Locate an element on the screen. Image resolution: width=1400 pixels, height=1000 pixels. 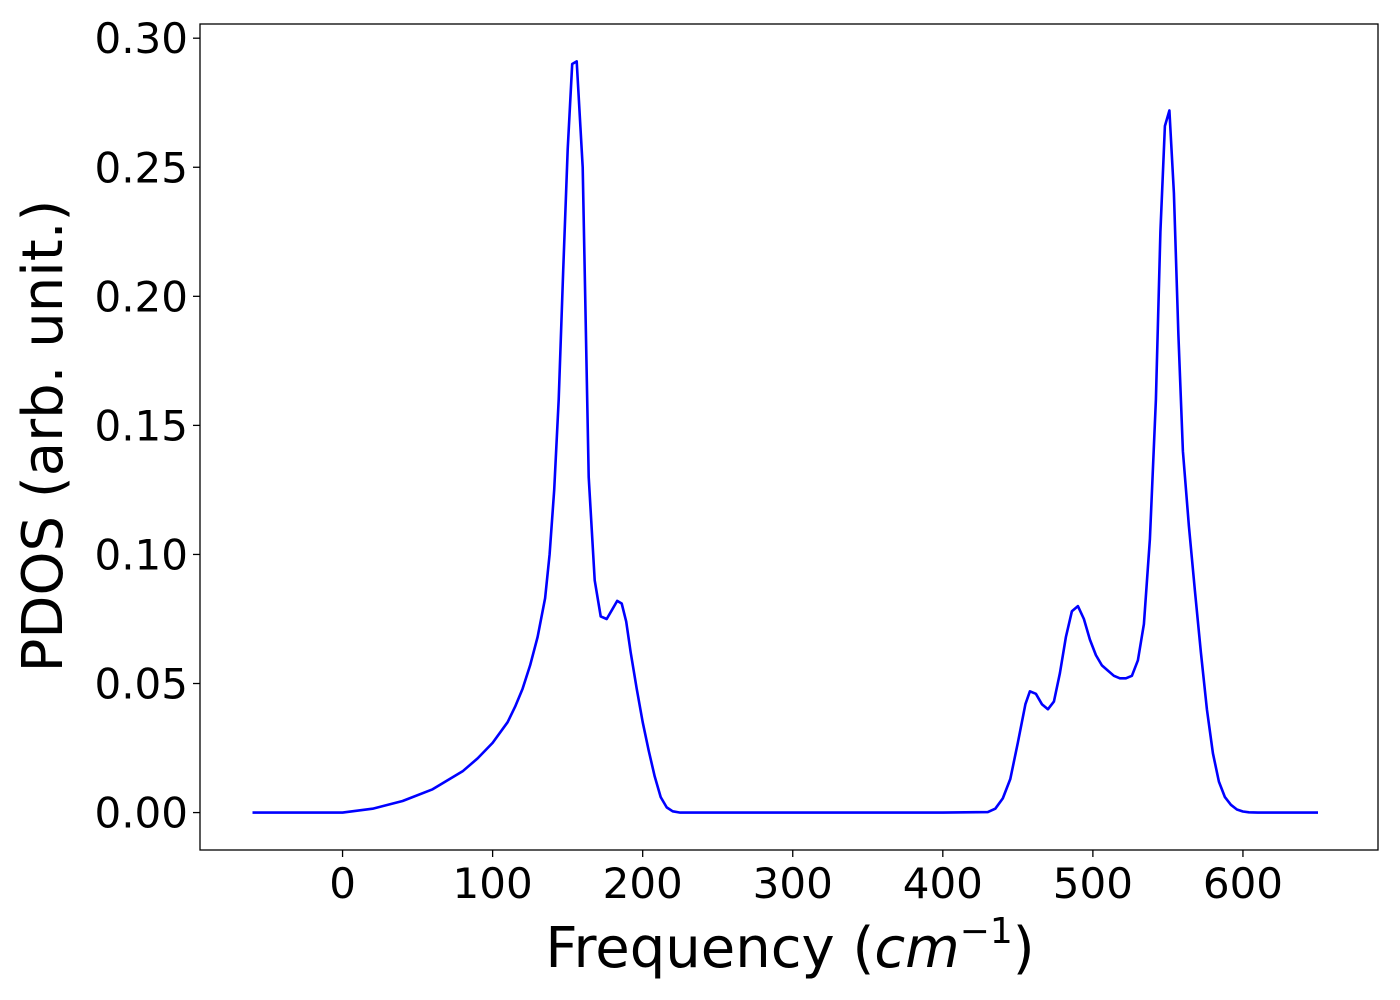
y-axis-title: PDOS (arb. unit.) is located at coordinates (43, 436).